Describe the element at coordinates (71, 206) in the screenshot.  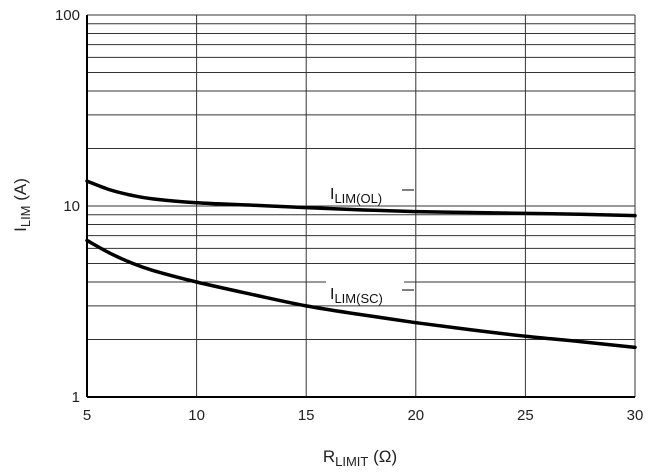
I see `y-tick-label: 10` at that location.